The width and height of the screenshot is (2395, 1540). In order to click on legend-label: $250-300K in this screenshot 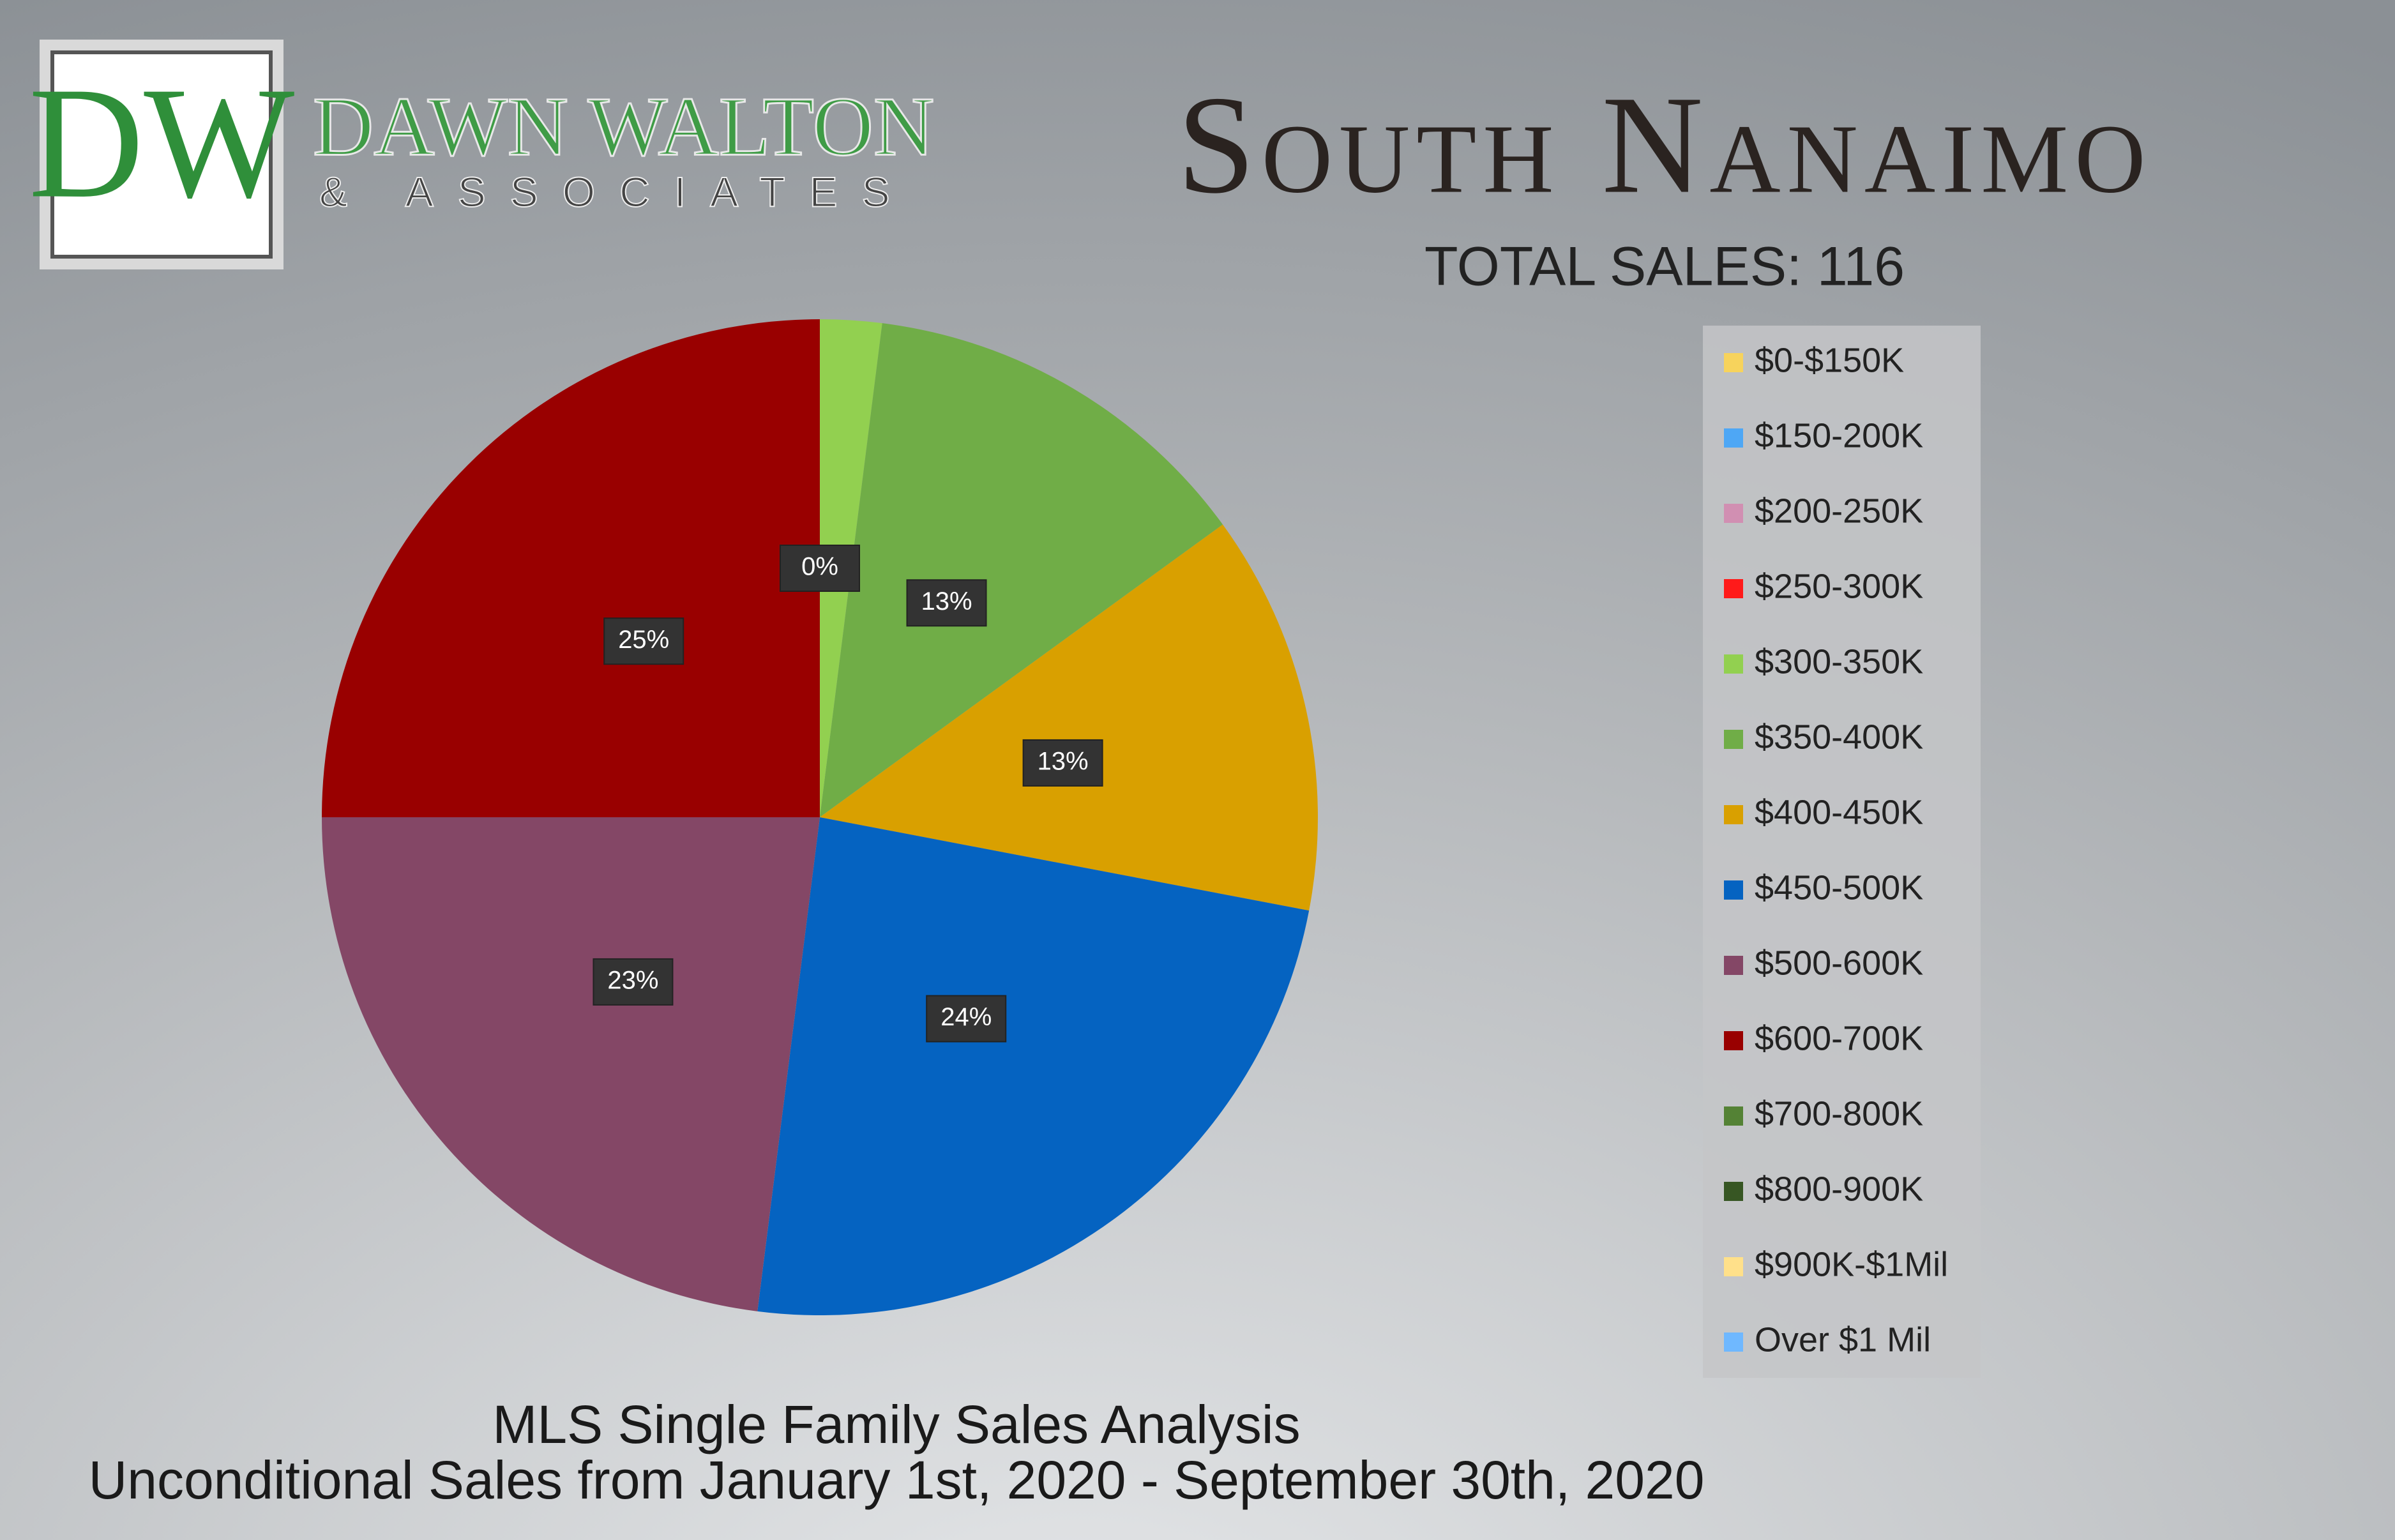, I will do `click(1839, 586)`.